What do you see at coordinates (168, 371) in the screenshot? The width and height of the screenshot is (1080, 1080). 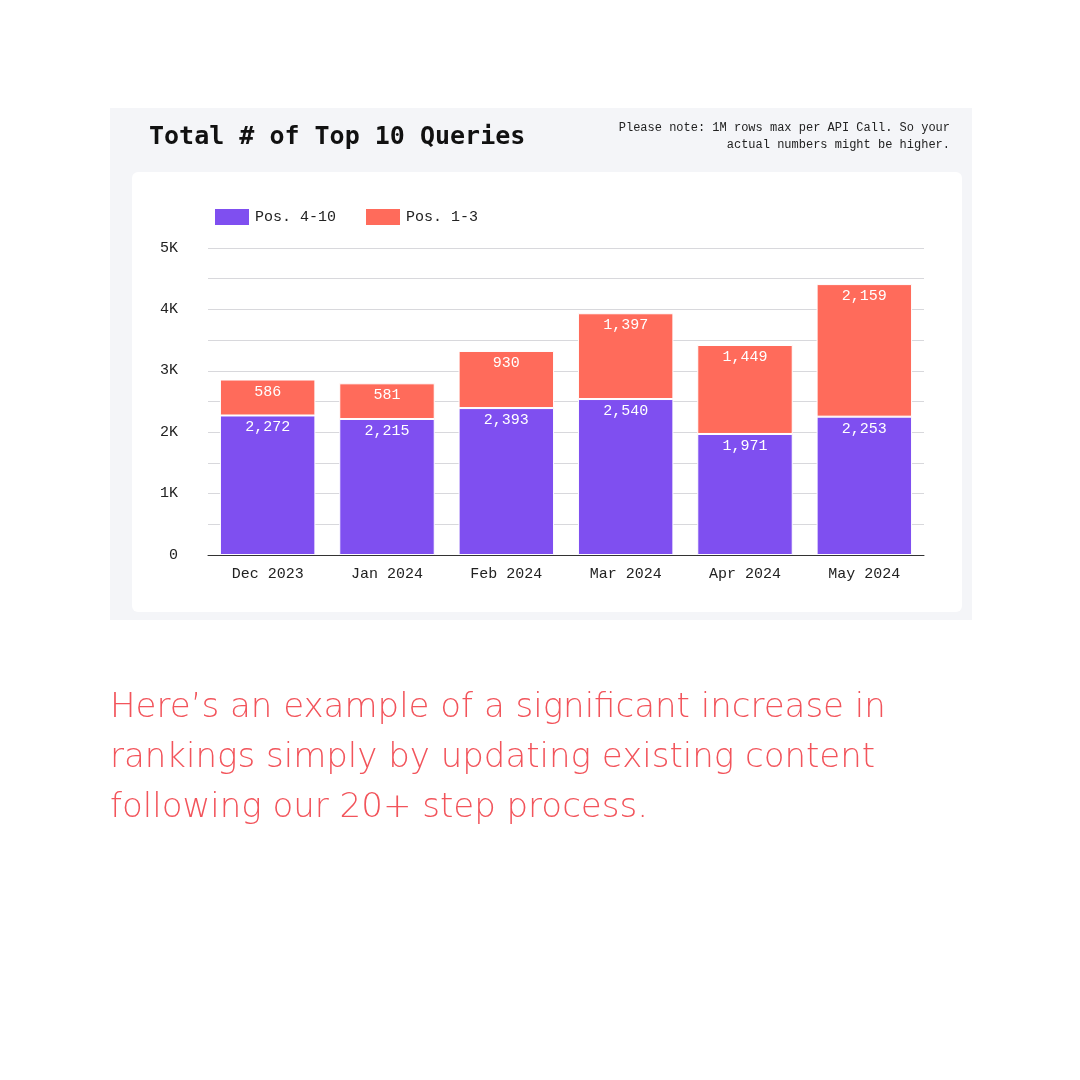 I see `y-tick-label: 3K` at bounding box center [168, 371].